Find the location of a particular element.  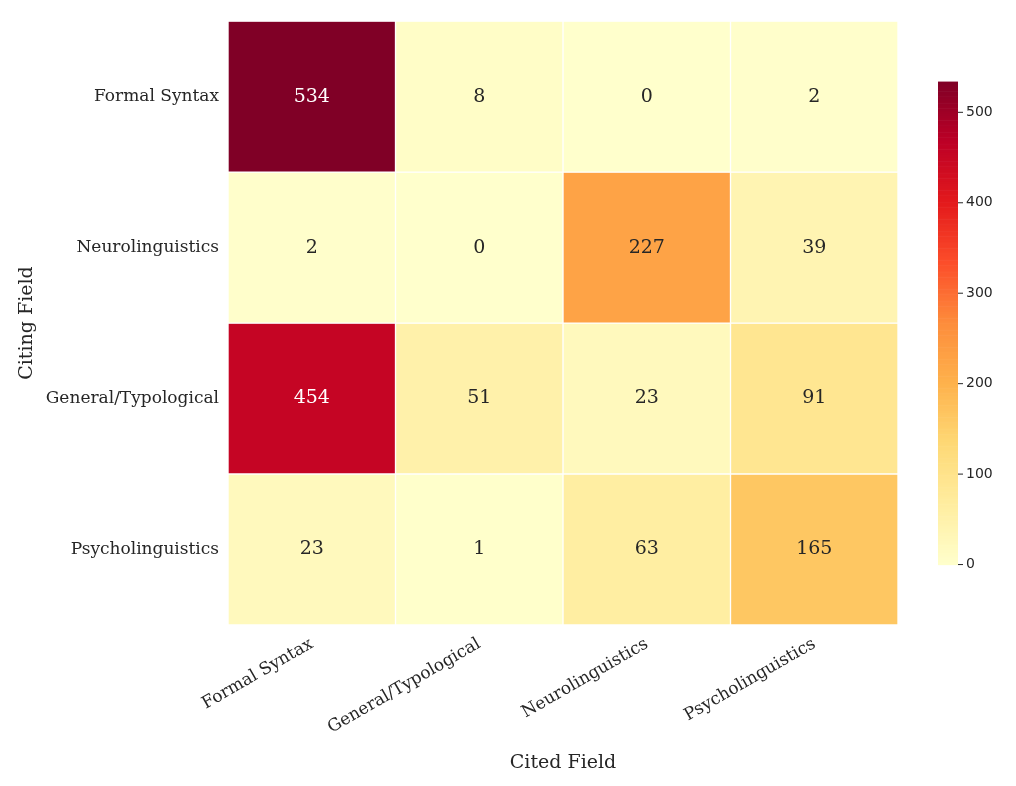

color-bar-label: 300 is located at coordinates (979, 291).